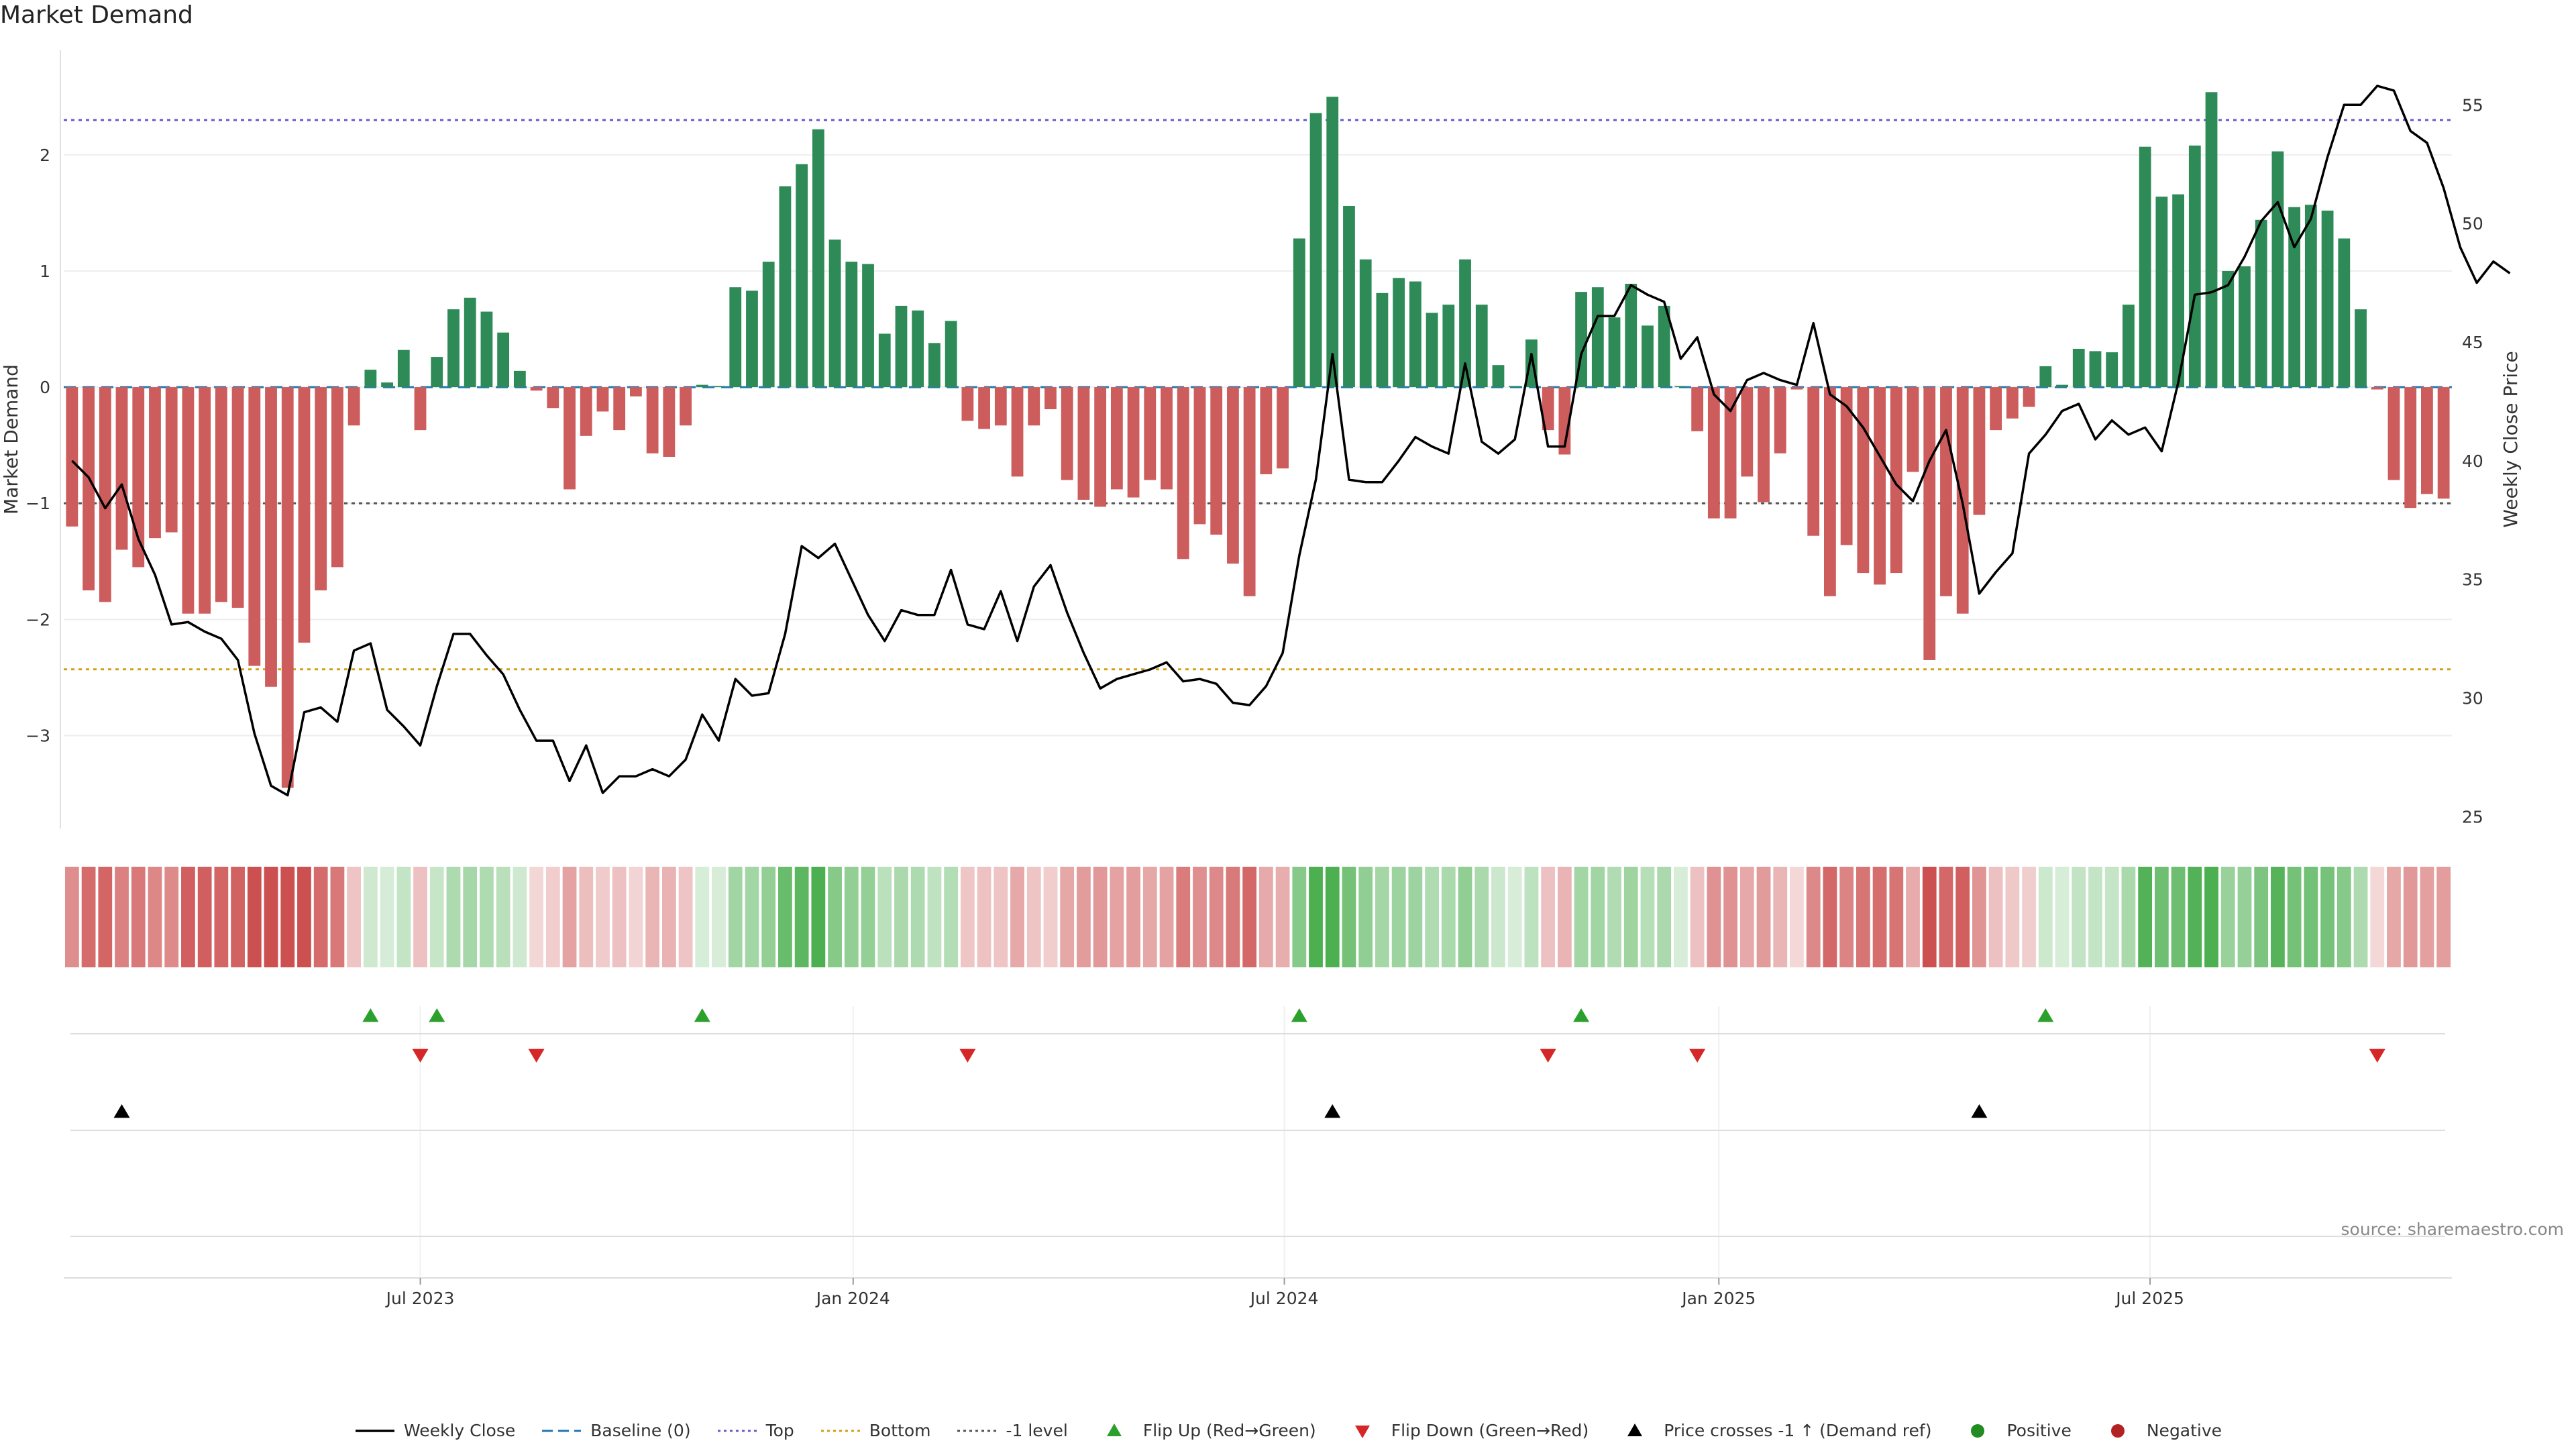 The height and width of the screenshot is (1449, 2576). Describe the element at coordinates (779, 1430) in the screenshot. I see `legend-label: Top` at that location.